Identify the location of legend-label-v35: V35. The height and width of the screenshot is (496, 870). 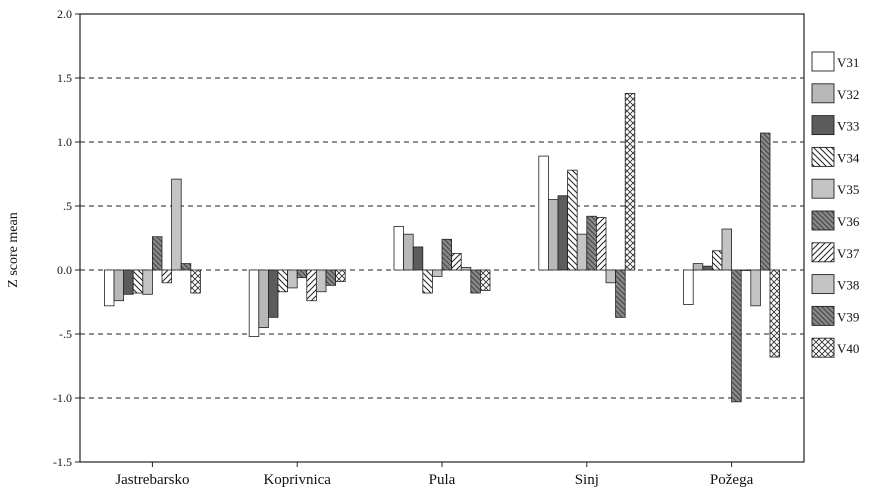
(848, 189).